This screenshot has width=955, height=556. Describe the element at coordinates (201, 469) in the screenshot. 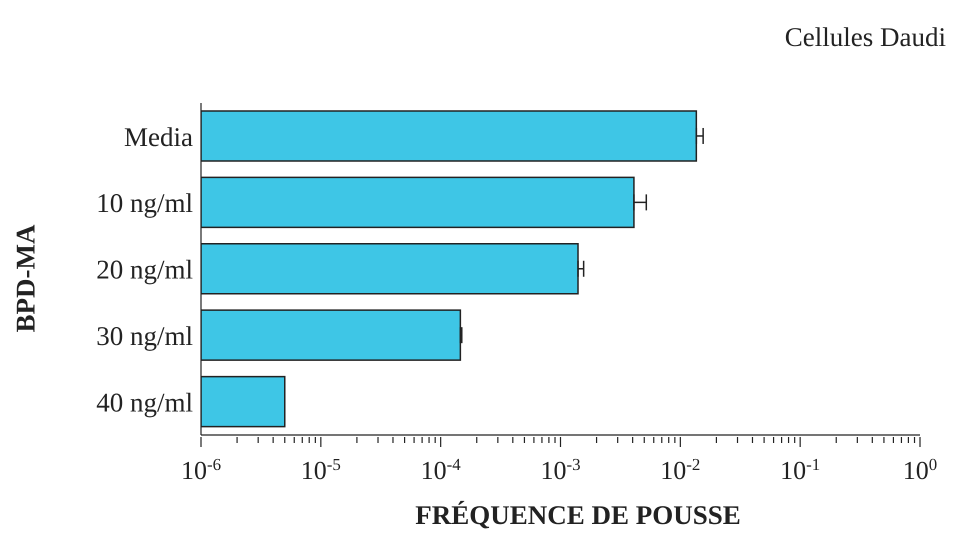

I see `x-tick-label: 10$^{-6}$` at that location.